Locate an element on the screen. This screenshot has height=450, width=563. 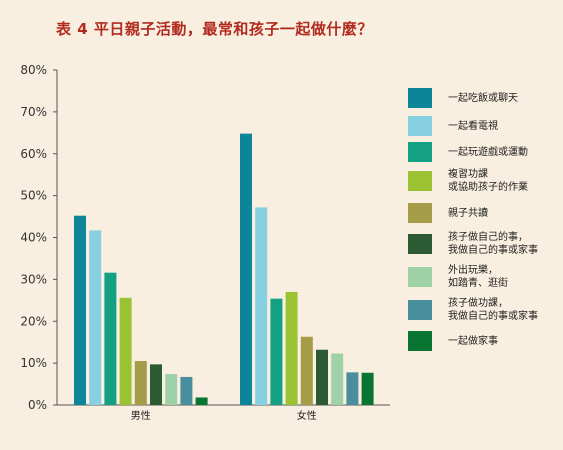
y-tick-label: 70% is located at coordinates (33, 112).